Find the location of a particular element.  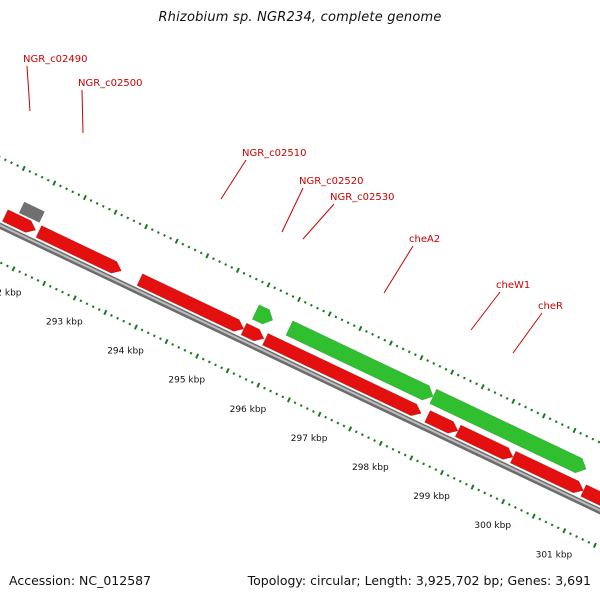

gene-ngr_c02510-arrow is located at coordinates (190, 302).